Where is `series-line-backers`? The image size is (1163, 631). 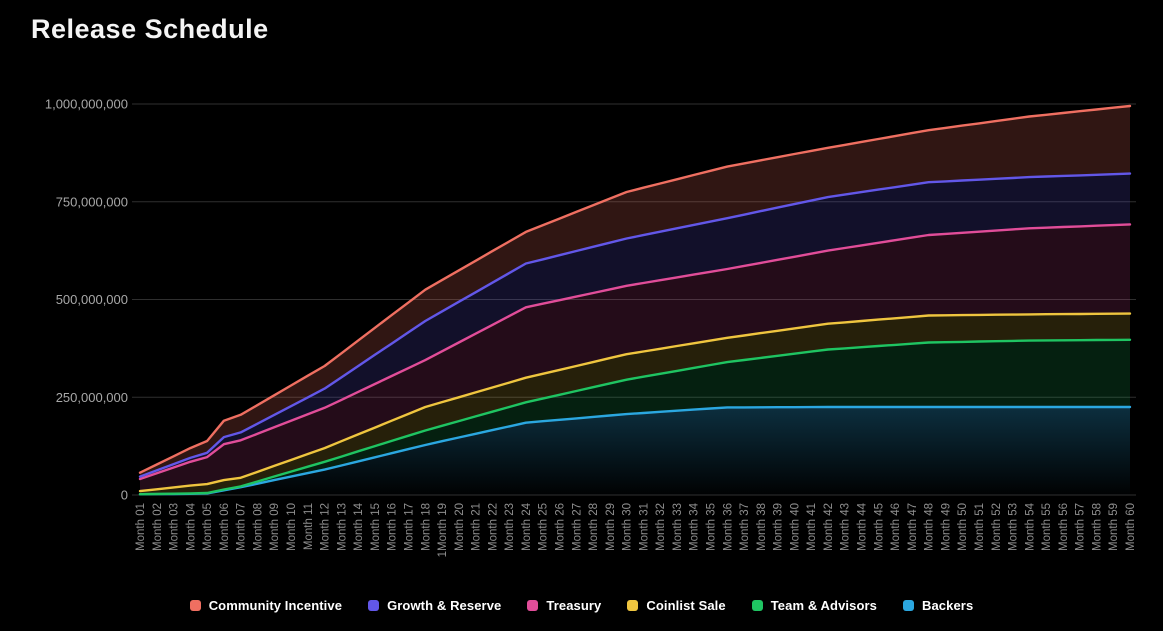
series-line-backers is located at coordinates (635, 450).